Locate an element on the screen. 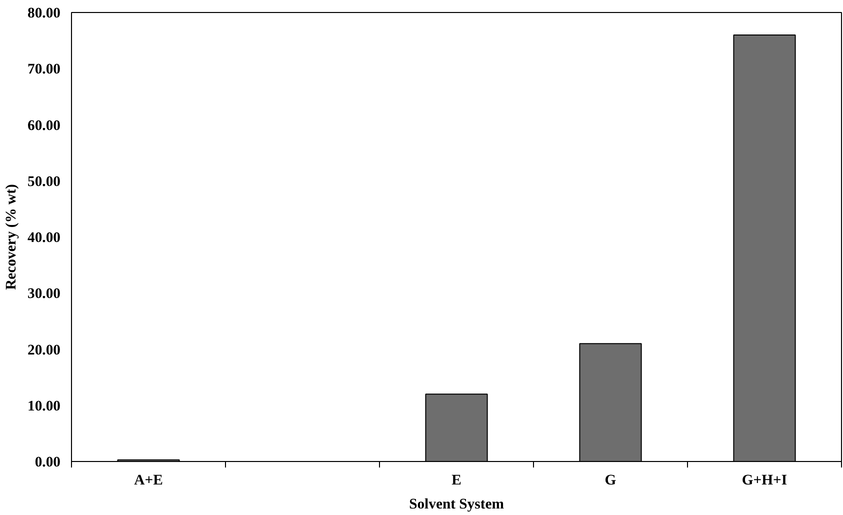 This screenshot has width=843, height=515. y-tick-label: 70.00 is located at coordinates (44, 70).